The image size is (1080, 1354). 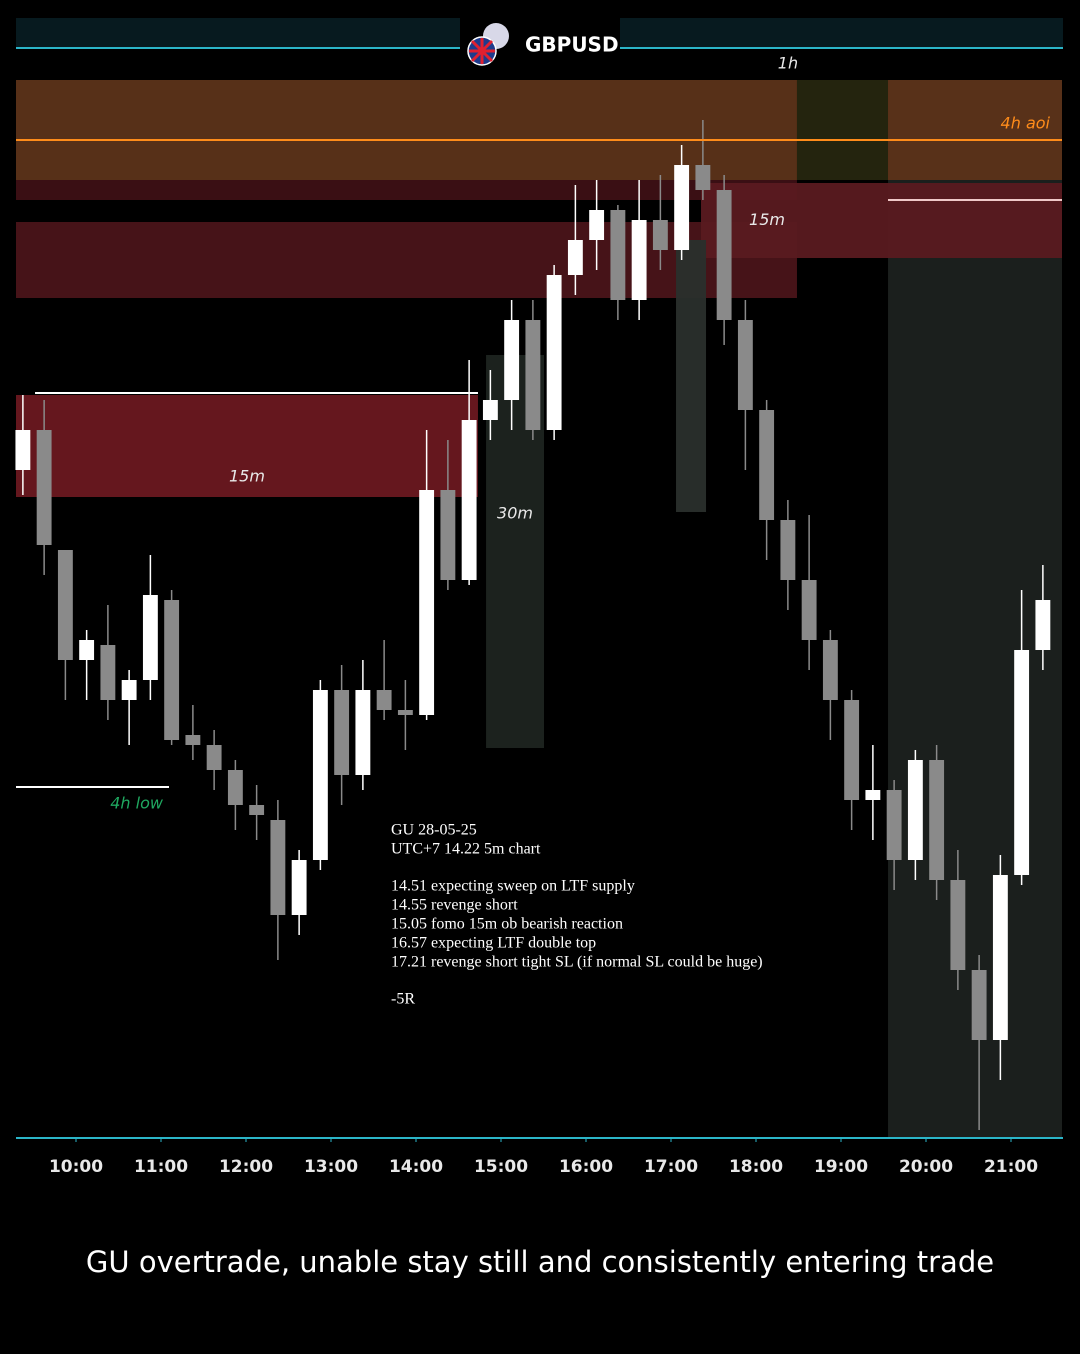 I want to click on x-tick-label: 16:00, so click(x=586, y=1167).